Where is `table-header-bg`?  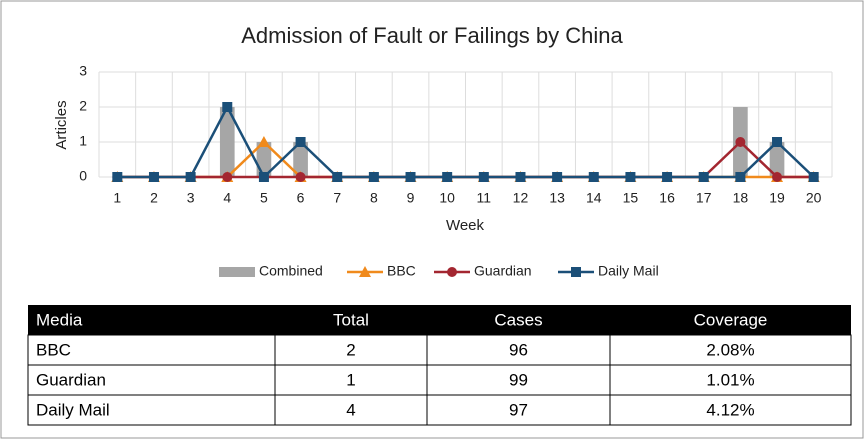
table-header-bg is located at coordinates (439, 320).